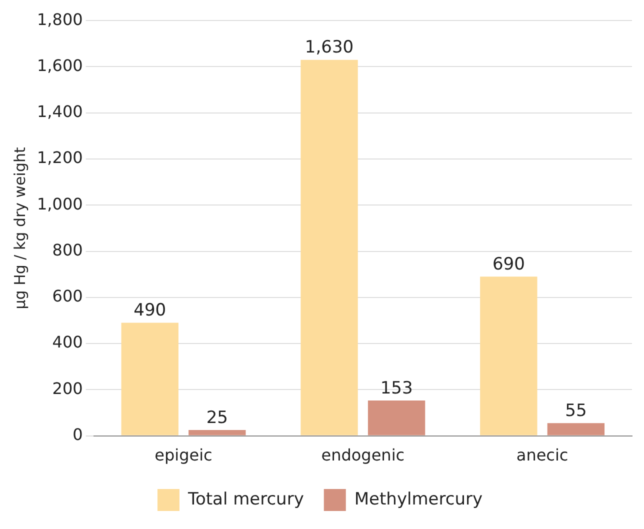 The image size is (644, 529). I want to click on x-tick-label: anecic, so click(542, 455).